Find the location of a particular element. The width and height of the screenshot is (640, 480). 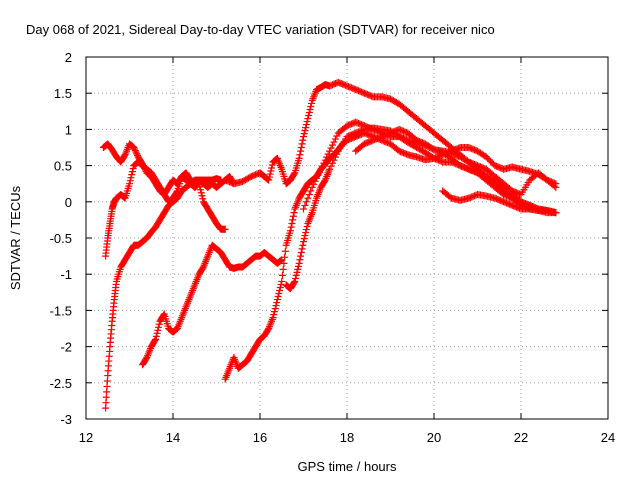

x-tick-label: 20 is located at coordinates (434, 437).